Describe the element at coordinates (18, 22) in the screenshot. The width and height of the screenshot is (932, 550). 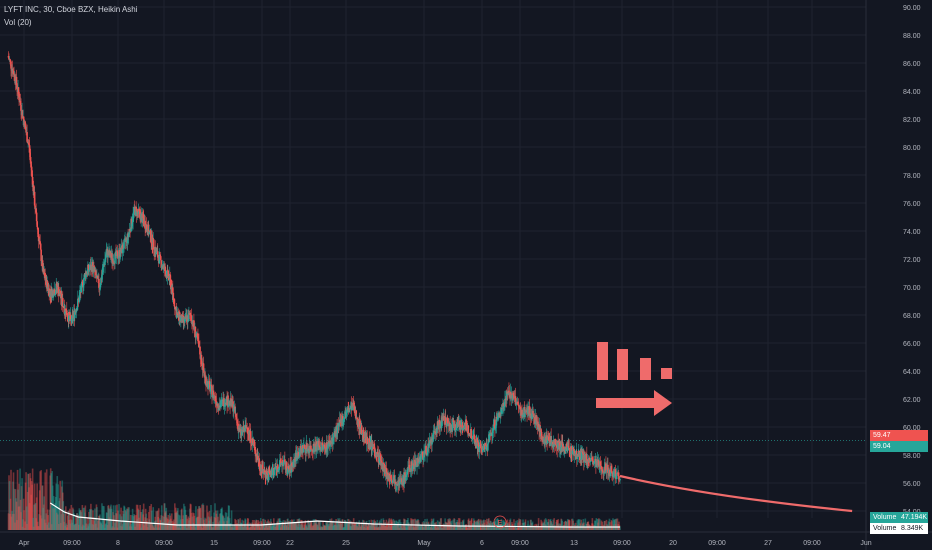
I see `volume-indicator-label: Vol (20)` at that location.